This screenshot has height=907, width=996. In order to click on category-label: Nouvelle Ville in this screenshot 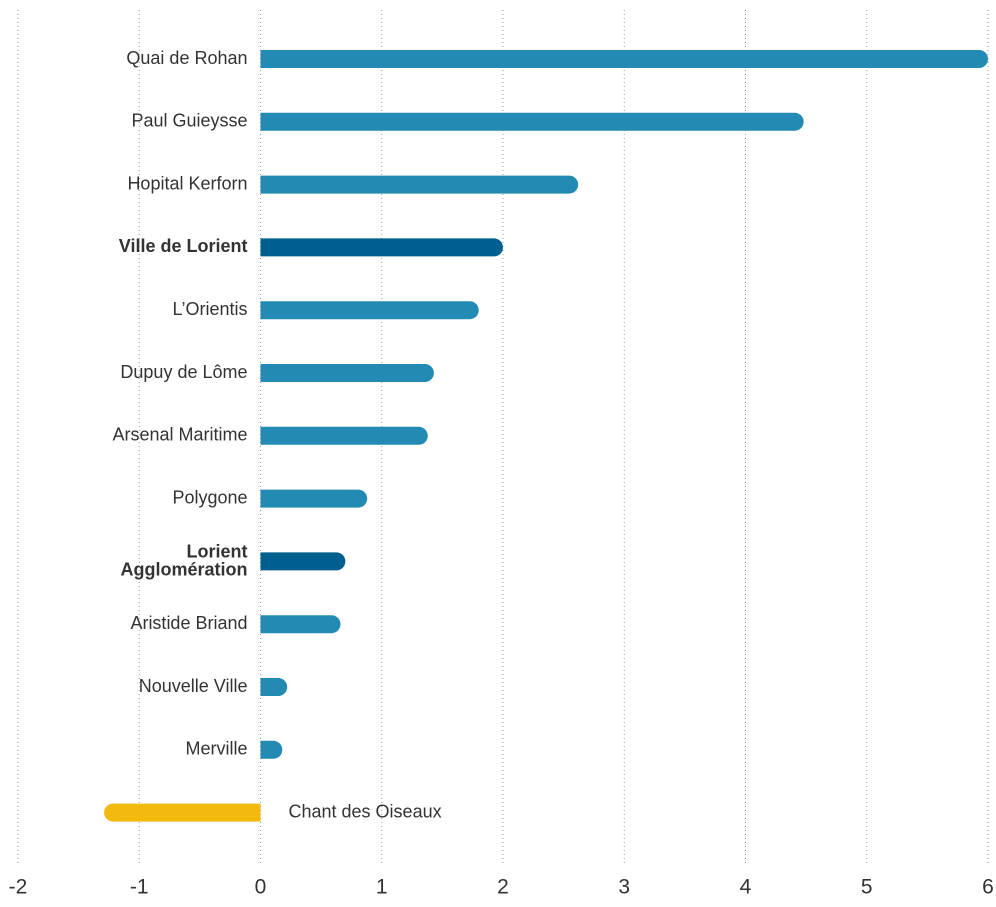, I will do `click(193, 686)`.